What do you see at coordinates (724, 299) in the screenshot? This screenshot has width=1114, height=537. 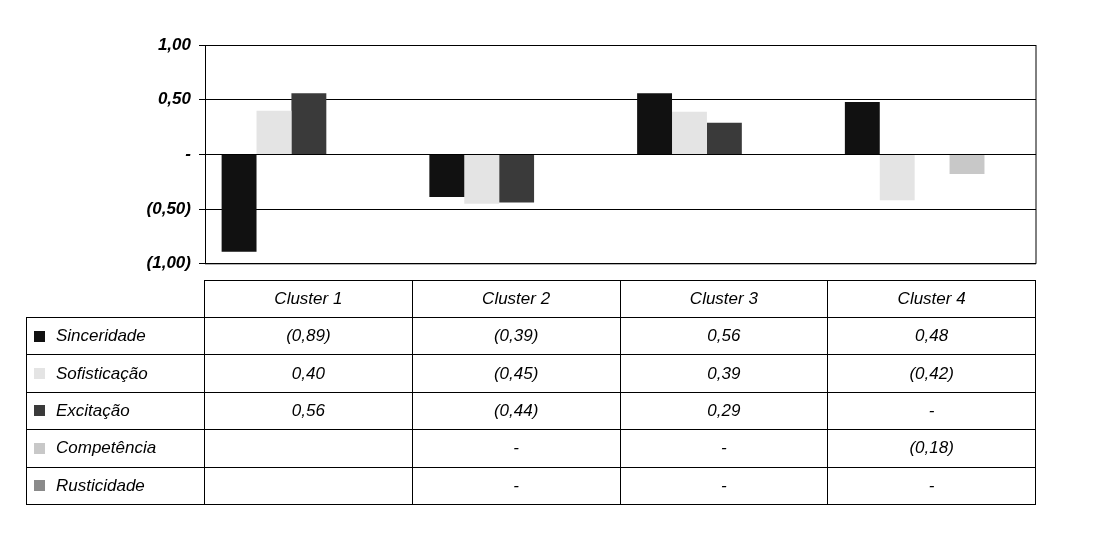 I see `x-tick-label: Cluster 3` at bounding box center [724, 299].